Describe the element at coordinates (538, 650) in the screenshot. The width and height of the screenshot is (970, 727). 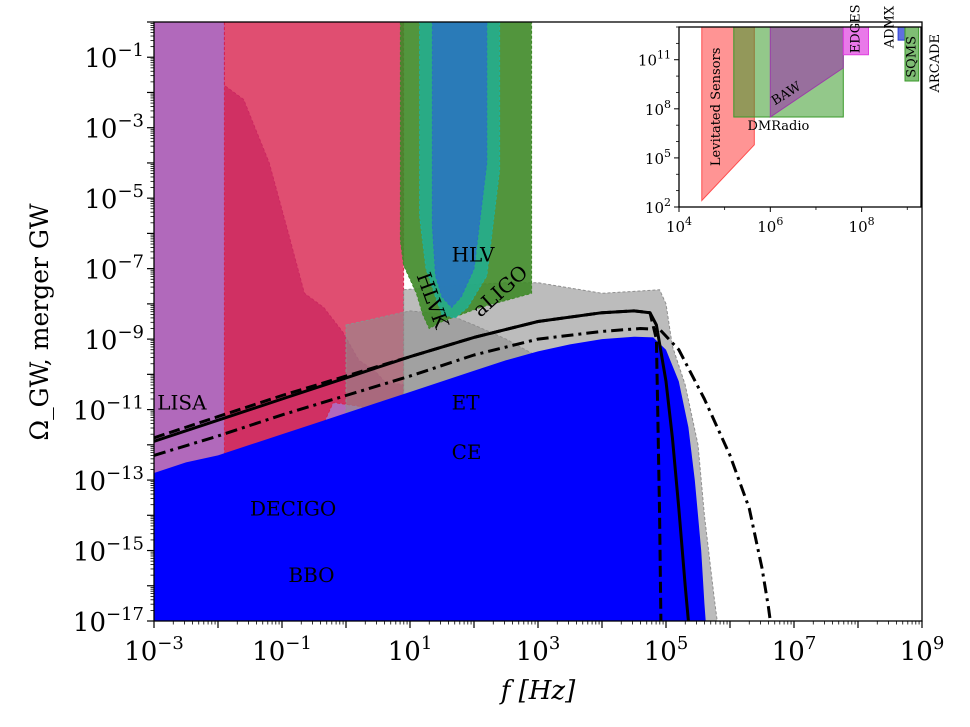
I see `x-tick-label: 10³` at that location.